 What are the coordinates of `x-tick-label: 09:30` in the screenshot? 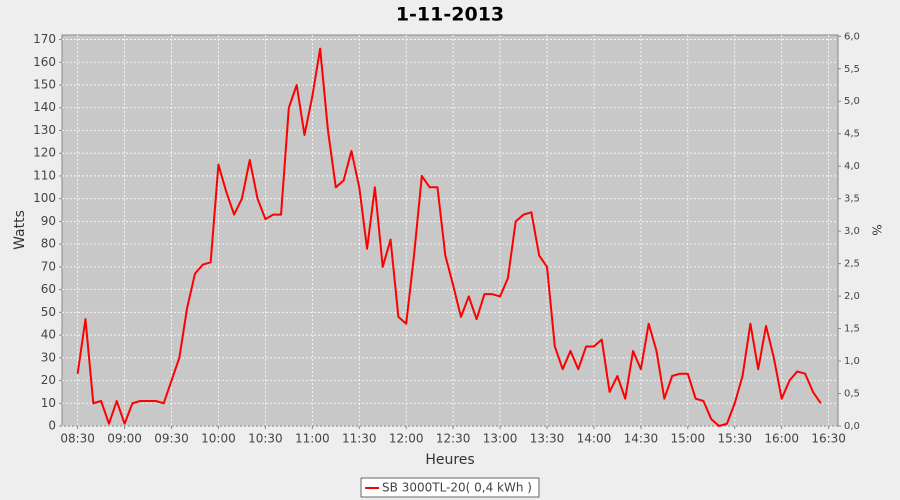 It's located at (171, 439).